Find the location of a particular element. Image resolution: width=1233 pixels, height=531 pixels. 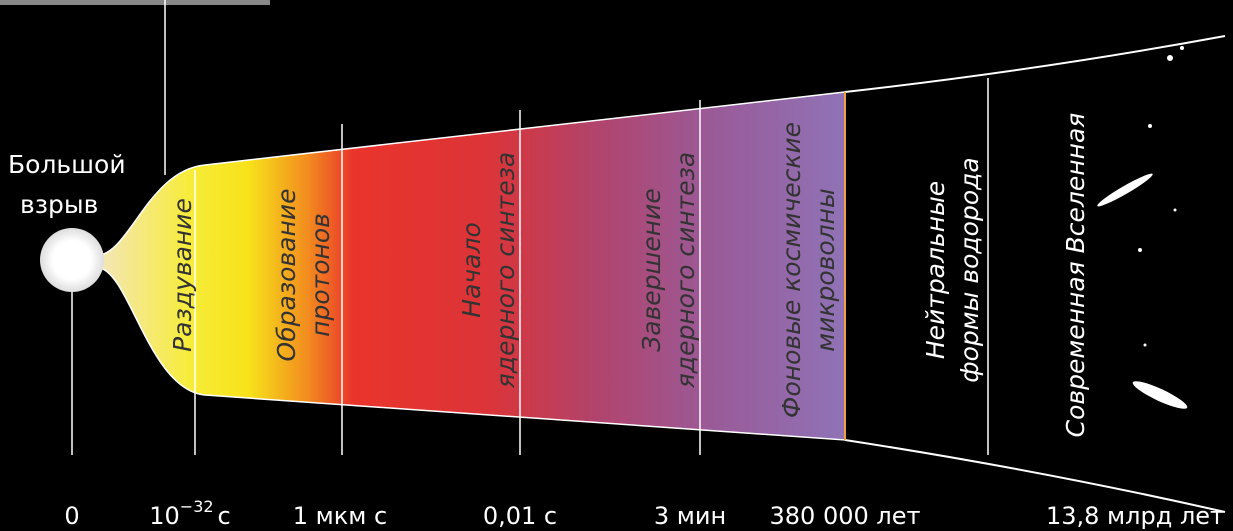

epoch-label: Раздувание is located at coordinates (182, 275).